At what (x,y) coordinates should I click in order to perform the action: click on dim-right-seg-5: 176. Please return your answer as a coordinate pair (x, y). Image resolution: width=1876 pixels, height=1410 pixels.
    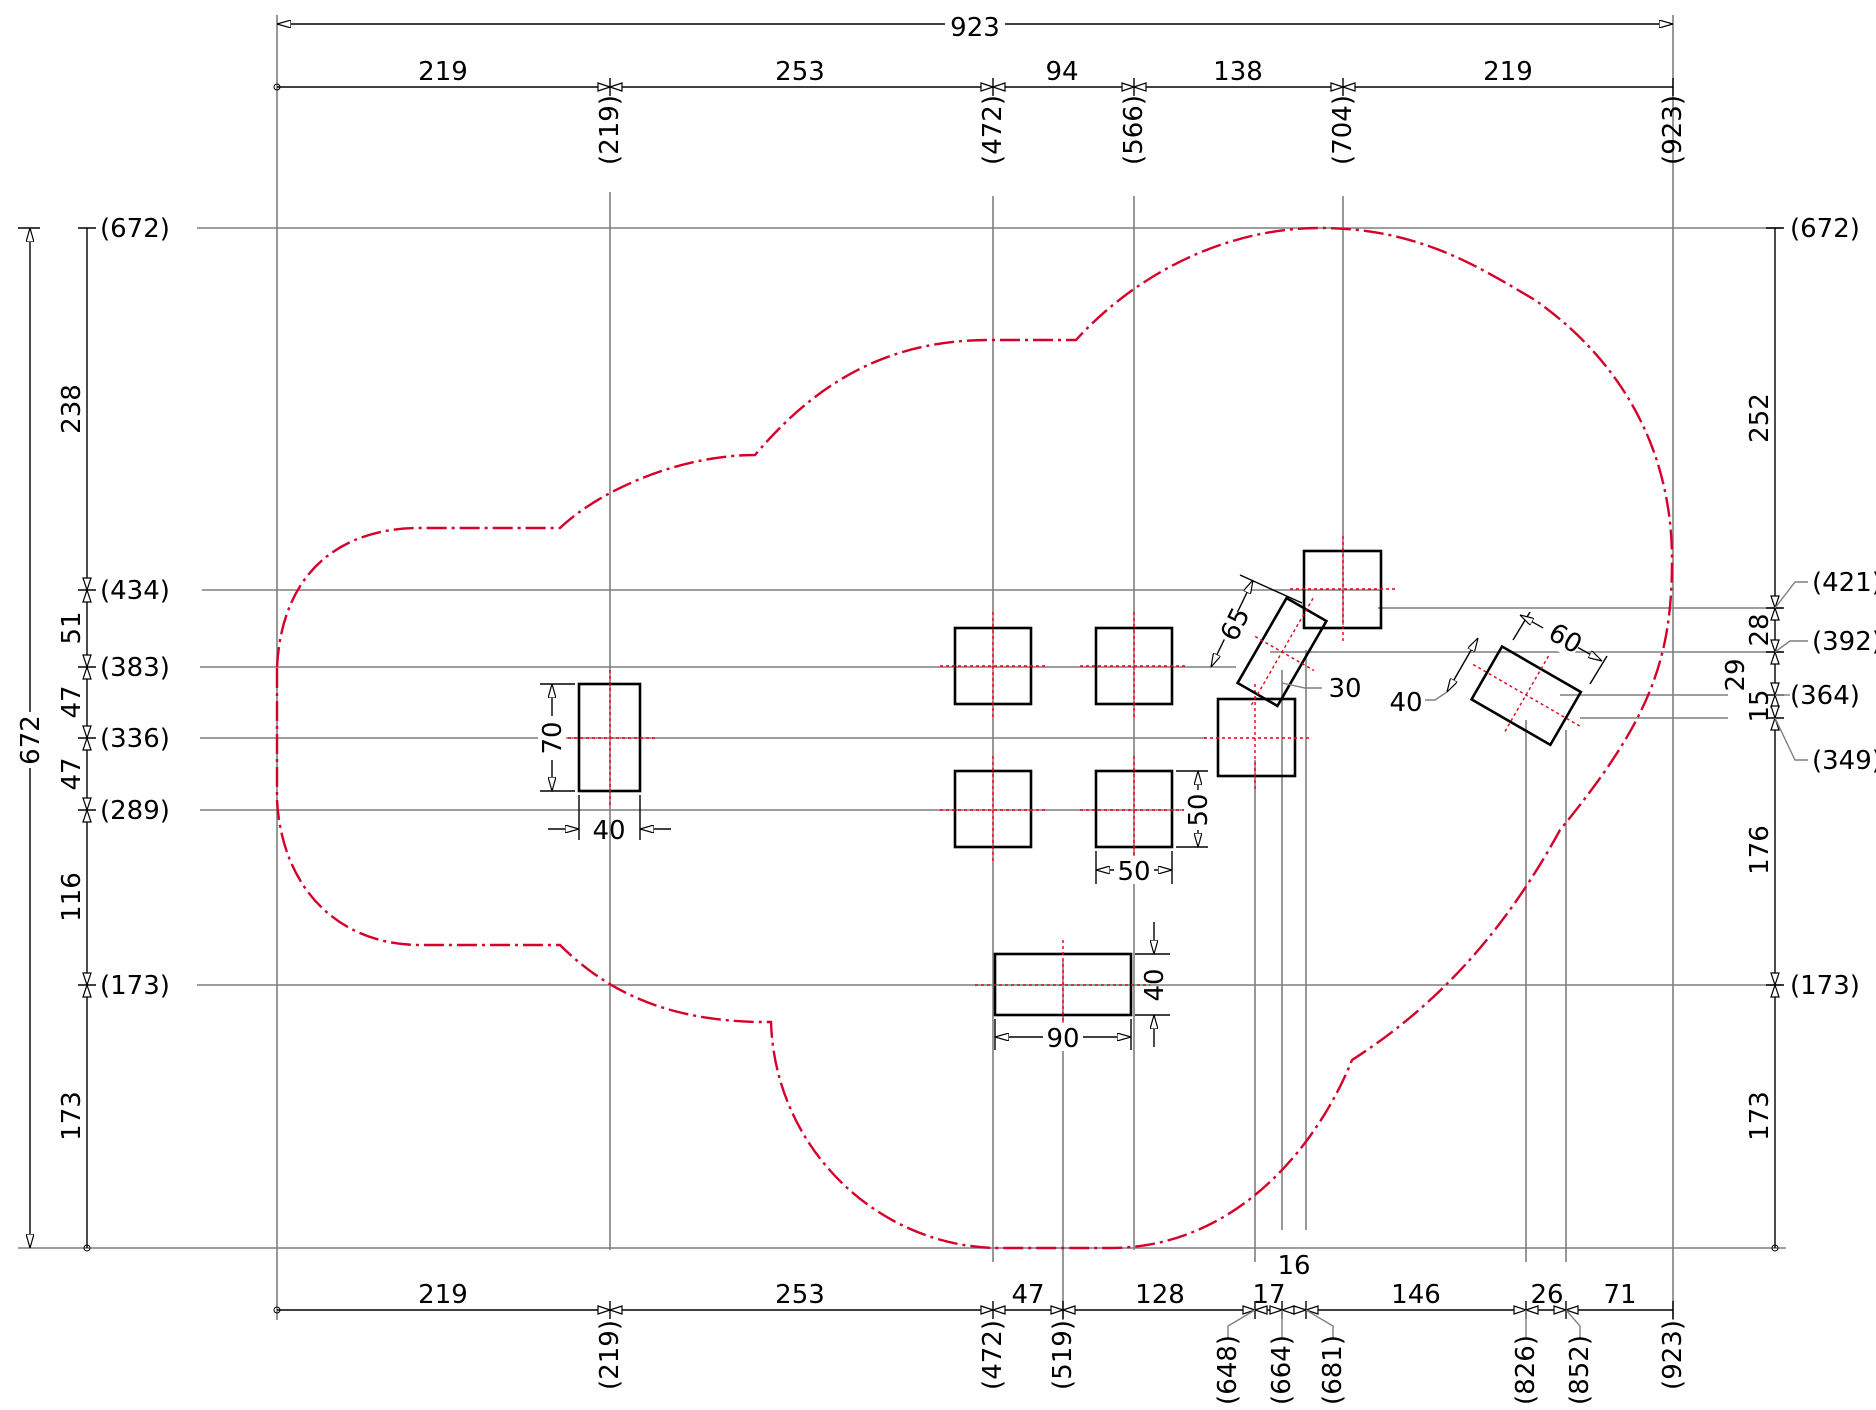
    Looking at the image, I should click on (1760, 850).